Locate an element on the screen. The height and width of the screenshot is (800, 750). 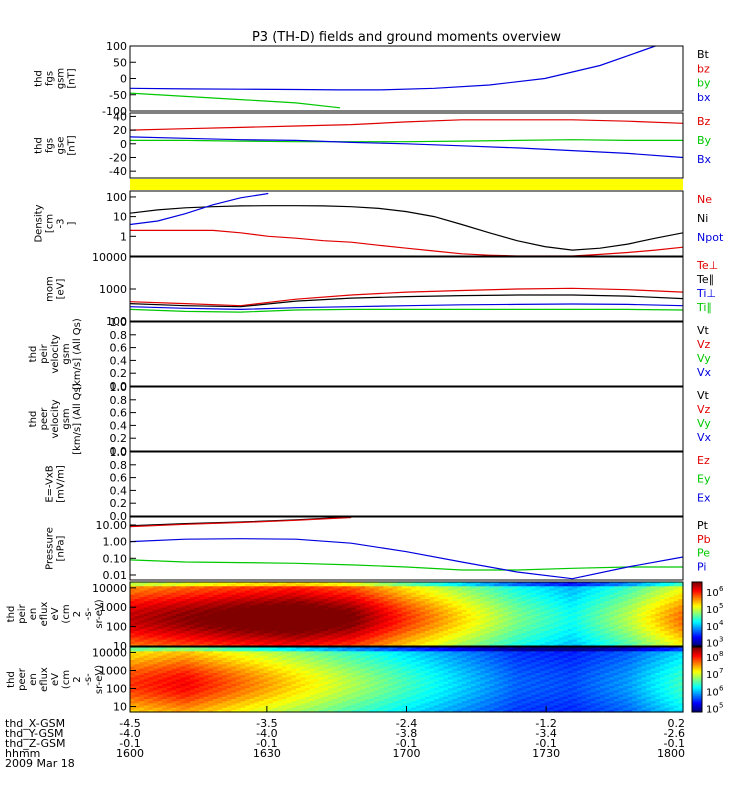
colorbar-cell is located at coordinates (697, 618).